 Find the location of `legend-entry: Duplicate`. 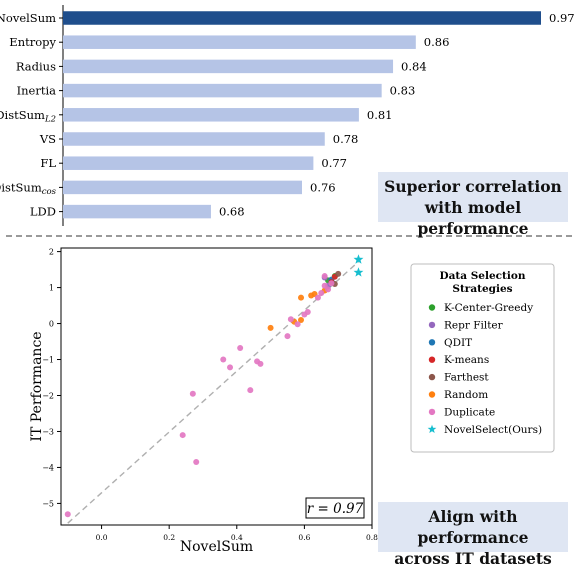

legend-entry: Duplicate is located at coordinates (469, 412).